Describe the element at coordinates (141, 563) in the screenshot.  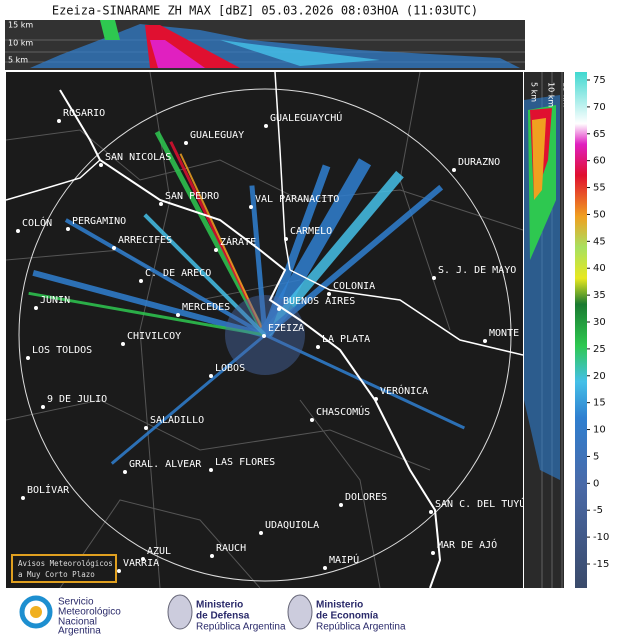
I see `city-label: VARRIA` at that location.